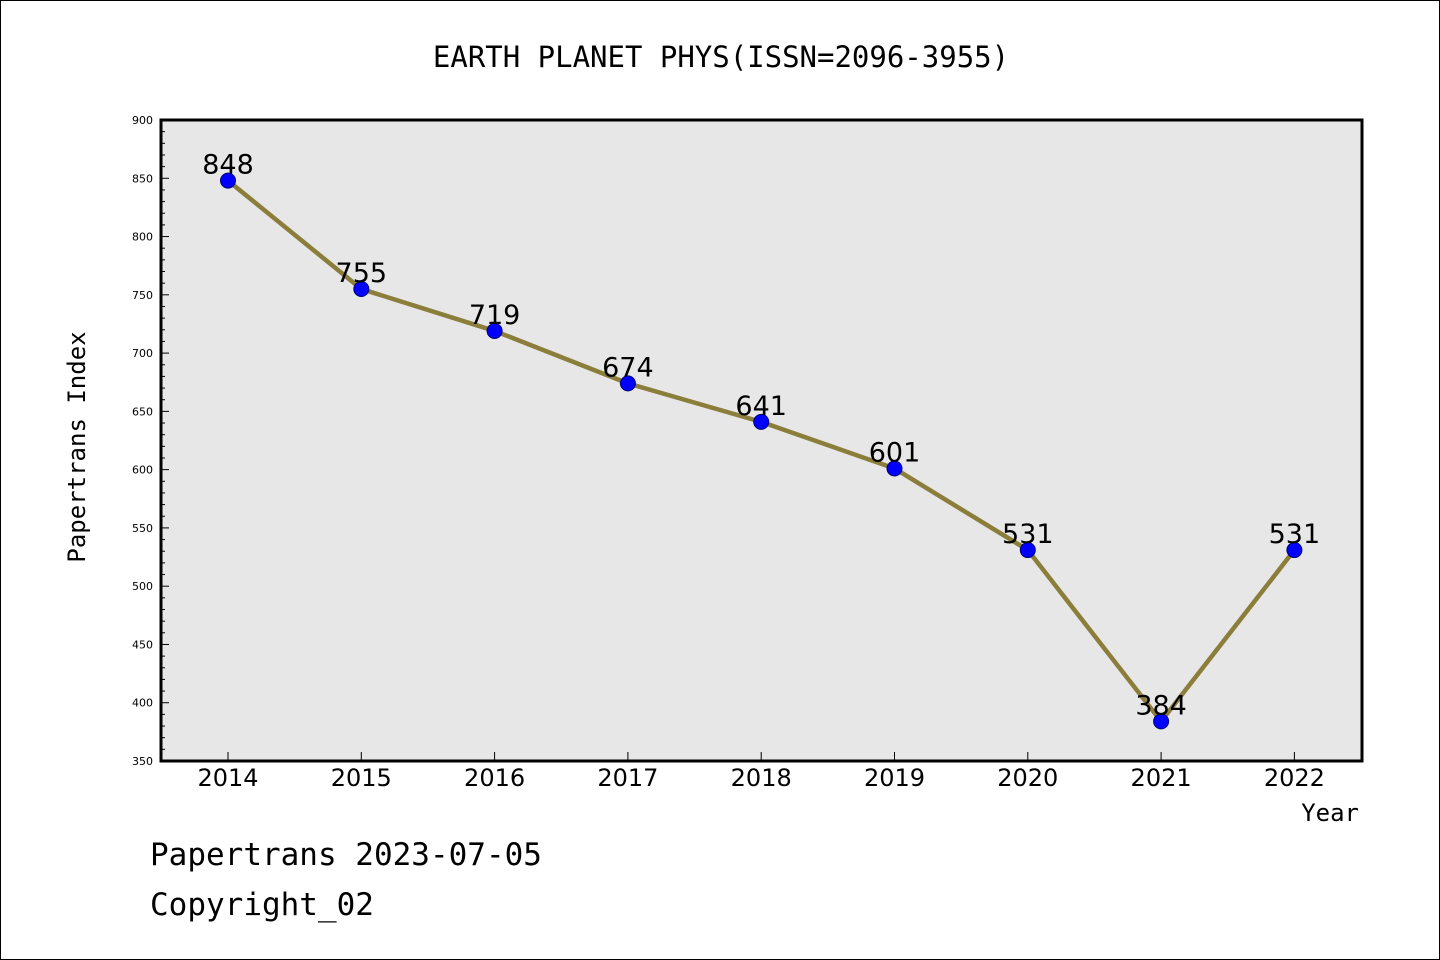 The image size is (1440, 960). Describe the element at coordinates (1330, 813) in the screenshot. I see `x-axis-label: Year` at that location.